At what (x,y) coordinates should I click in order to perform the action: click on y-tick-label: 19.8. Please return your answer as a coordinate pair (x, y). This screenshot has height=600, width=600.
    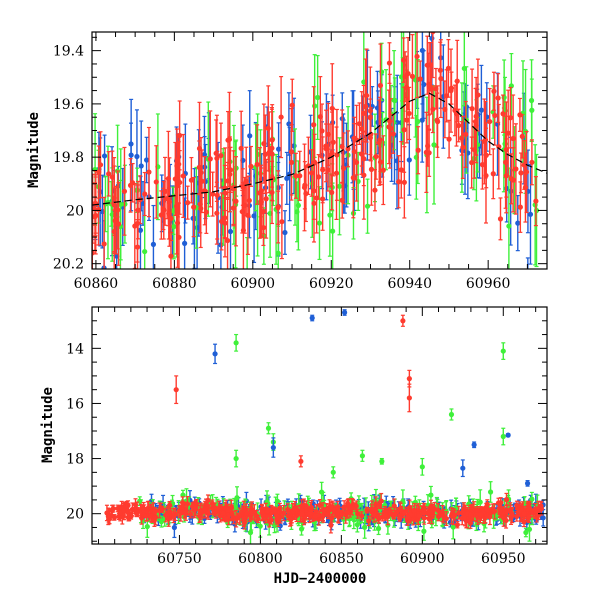
    Looking at the image, I should click on (68, 158).